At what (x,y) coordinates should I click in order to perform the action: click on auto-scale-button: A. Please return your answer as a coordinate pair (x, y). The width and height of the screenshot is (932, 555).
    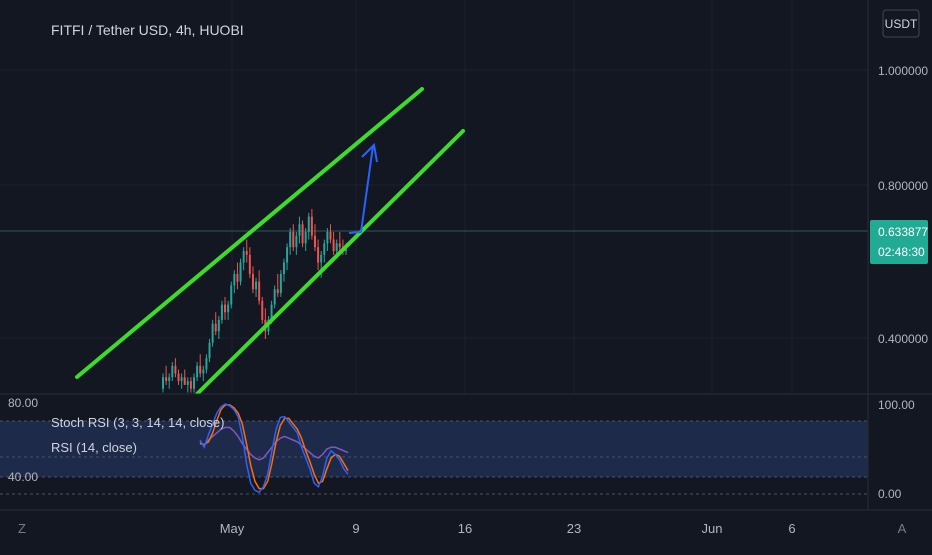
    Looking at the image, I should click on (902, 528).